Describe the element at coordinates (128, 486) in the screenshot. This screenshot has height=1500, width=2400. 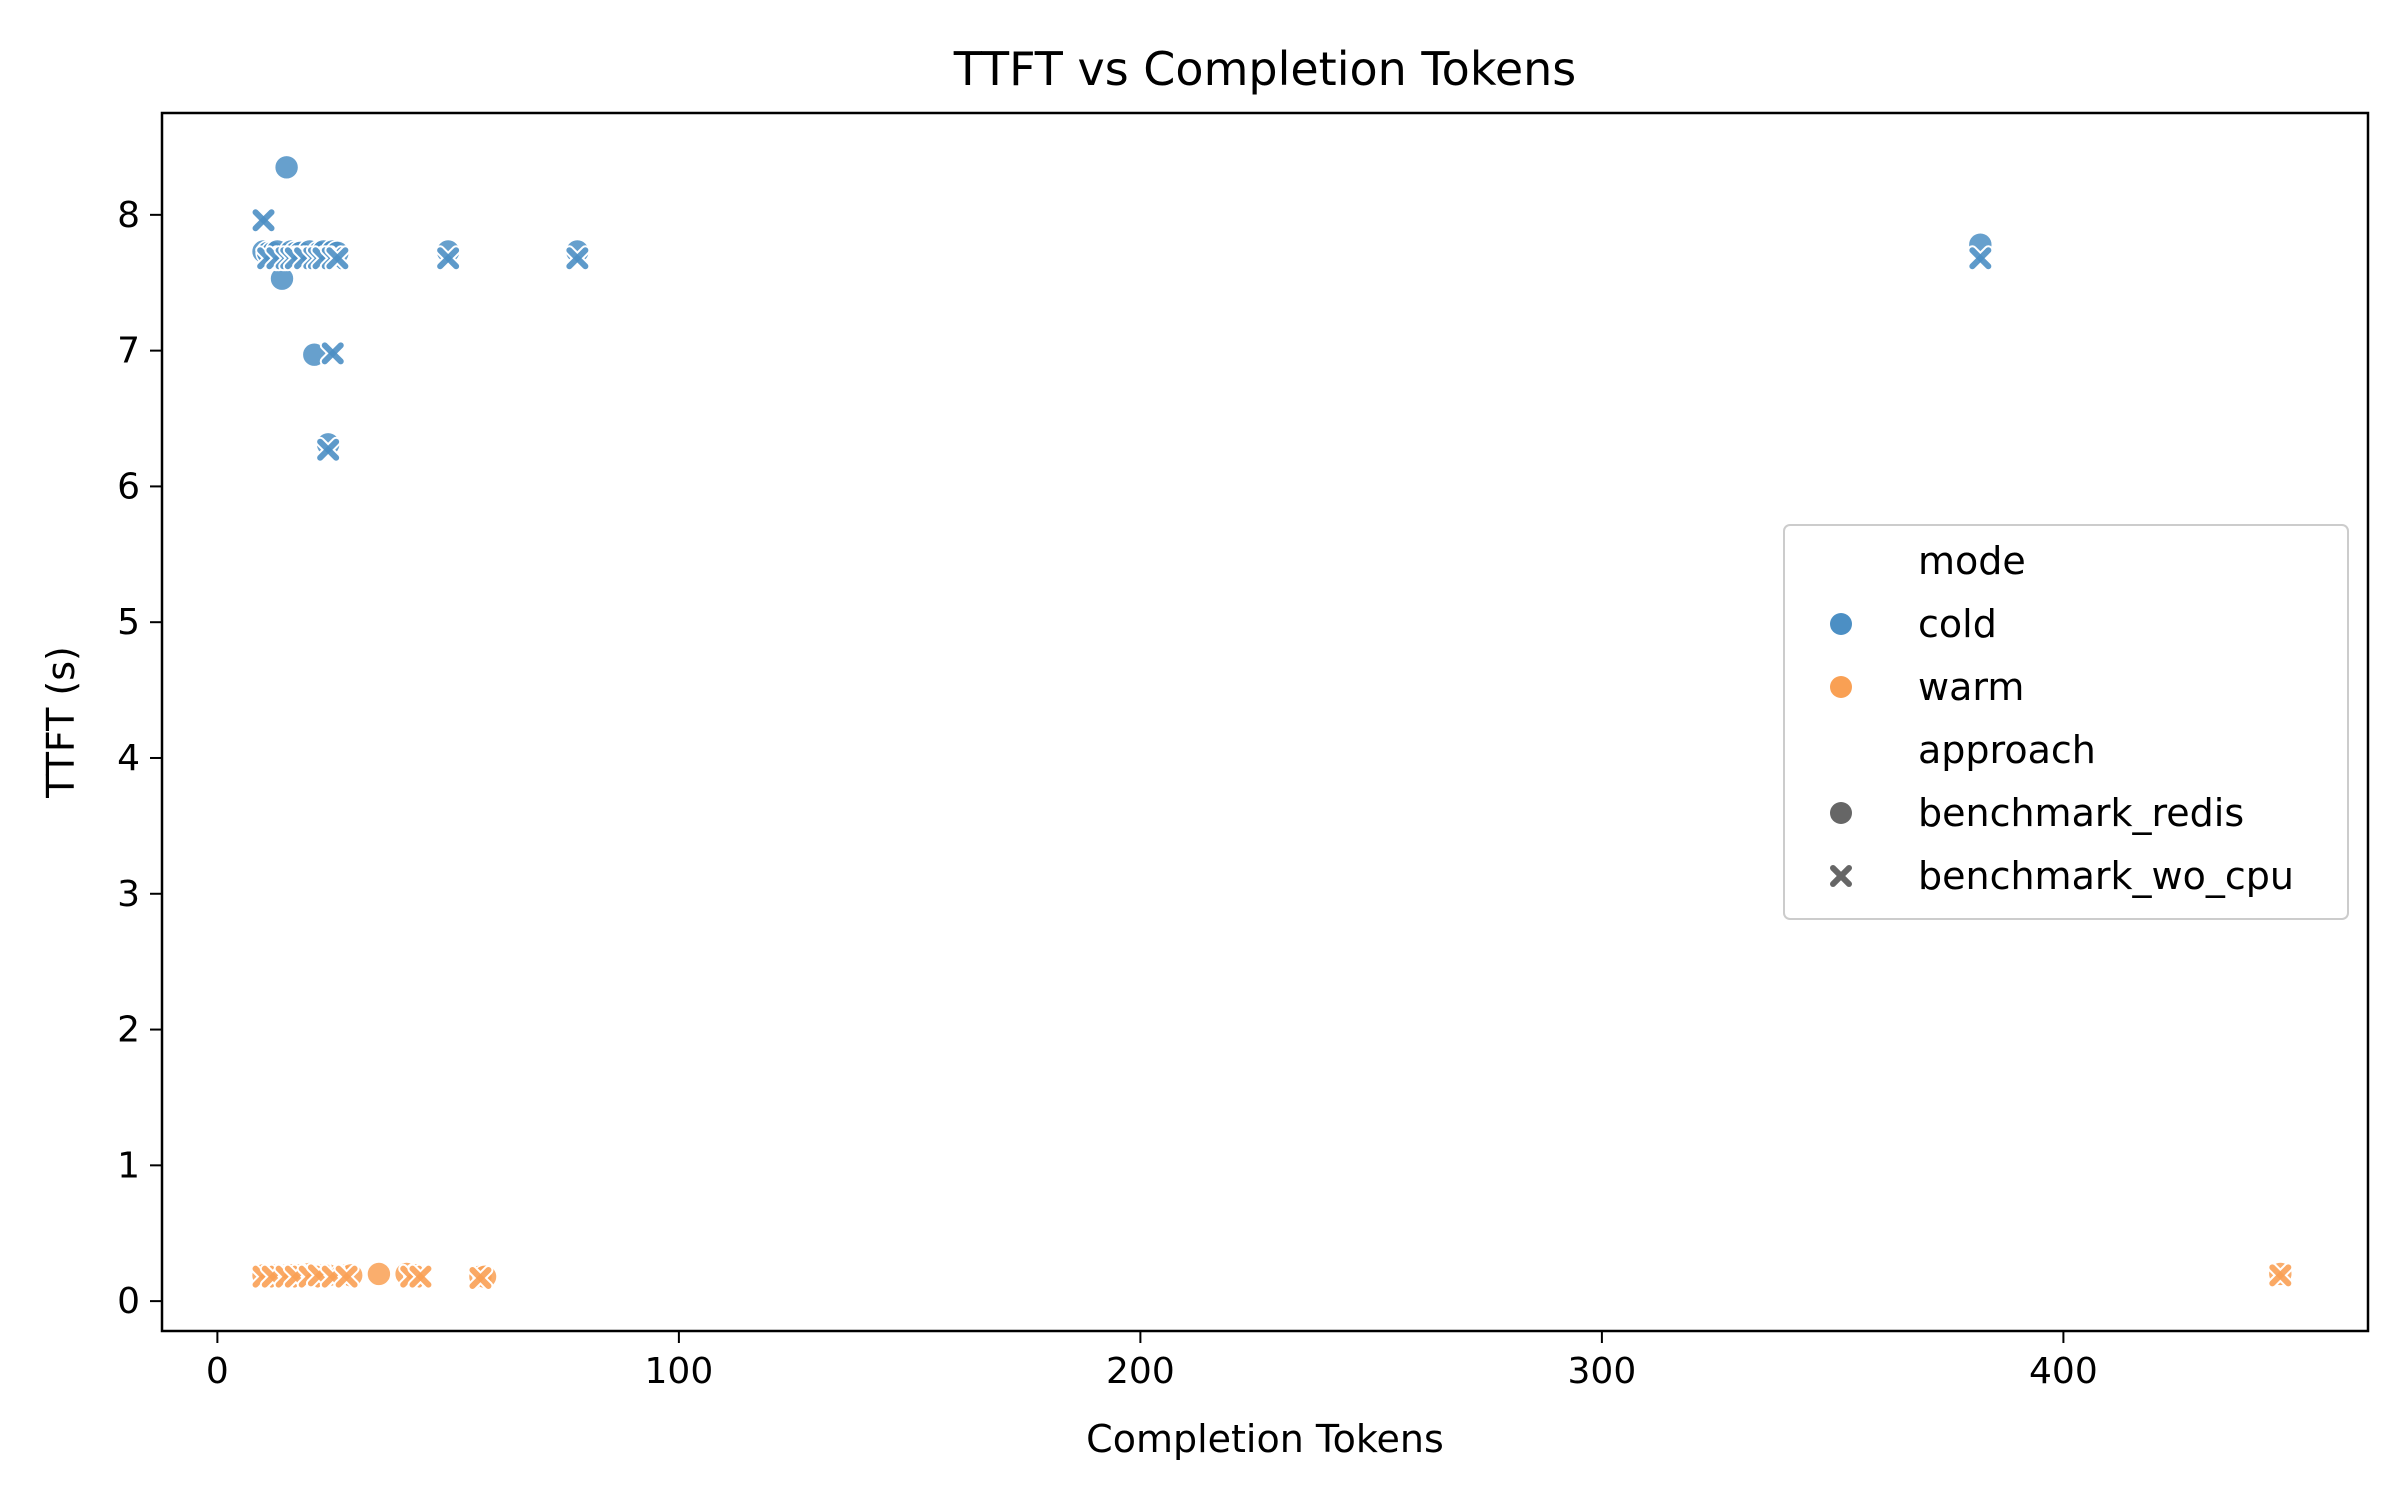
I see `y-tick-label: 6` at that location.